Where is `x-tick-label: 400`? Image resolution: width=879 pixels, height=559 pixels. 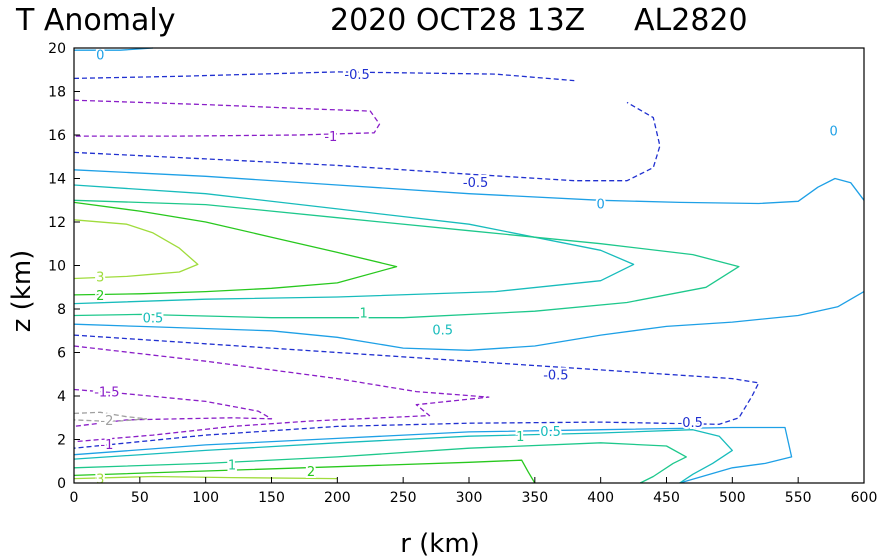 x-tick-label: 400 is located at coordinates (600, 498).